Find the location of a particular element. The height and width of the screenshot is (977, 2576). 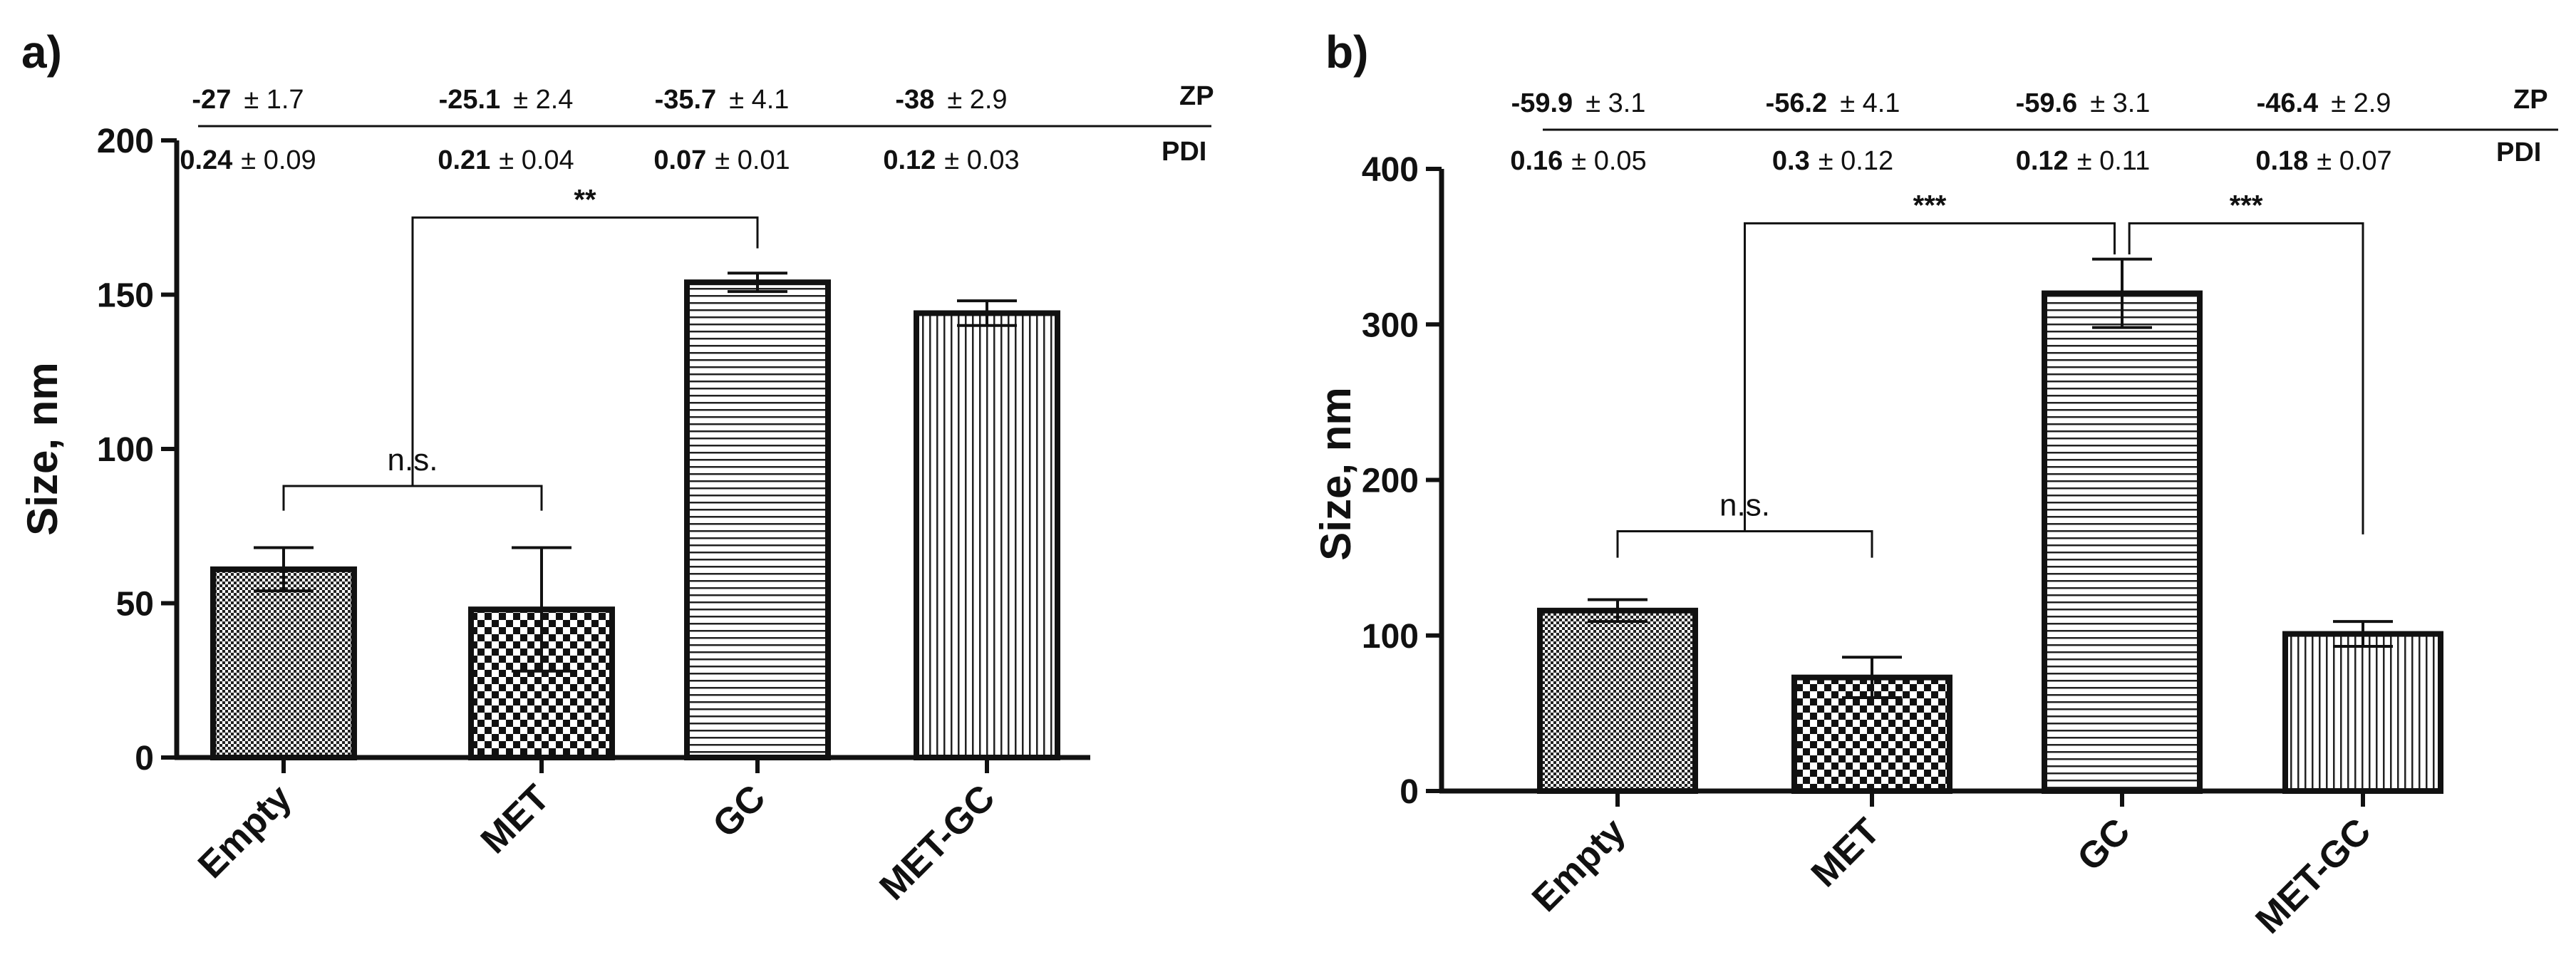

pdi-sd: ± 0.07 is located at coordinates (2354, 161).